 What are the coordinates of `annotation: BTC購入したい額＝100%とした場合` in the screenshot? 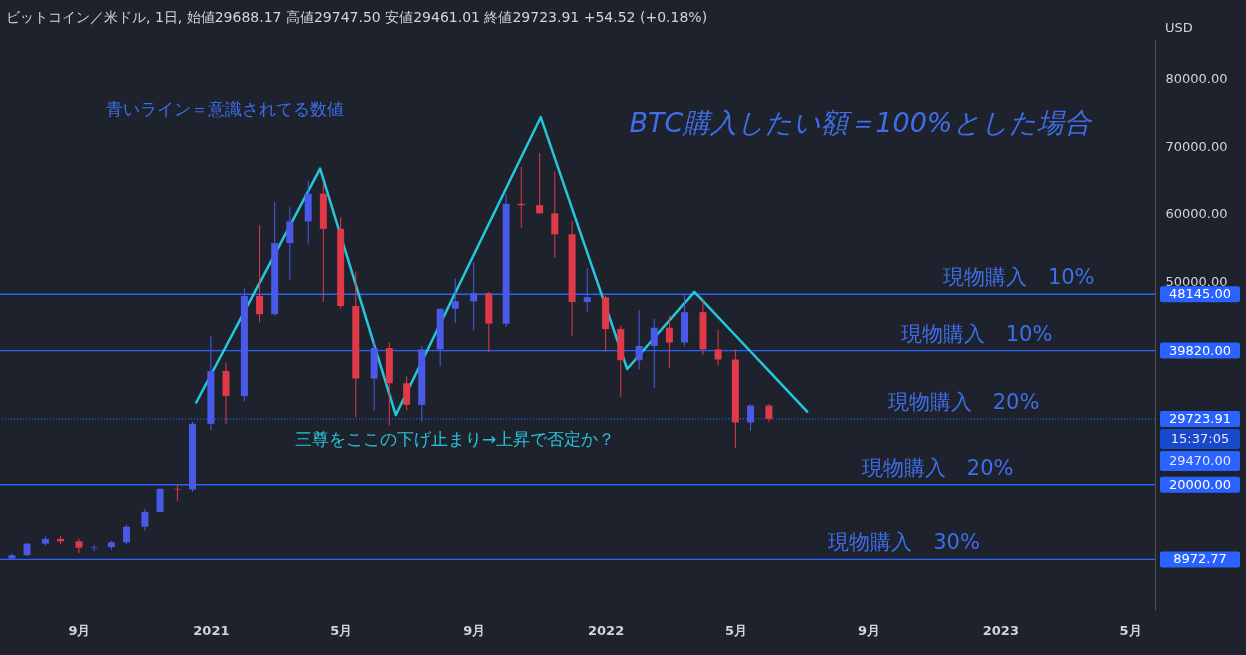 It's located at (861, 122).